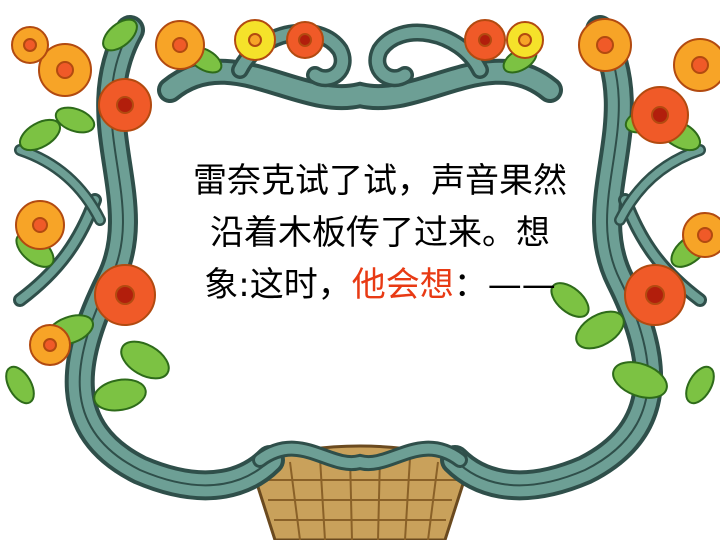 This screenshot has height=540, width=720. Describe the element at coordinates (504, 285) in the screenshot. I see `text-line-3-suffix: ：——` at that location.